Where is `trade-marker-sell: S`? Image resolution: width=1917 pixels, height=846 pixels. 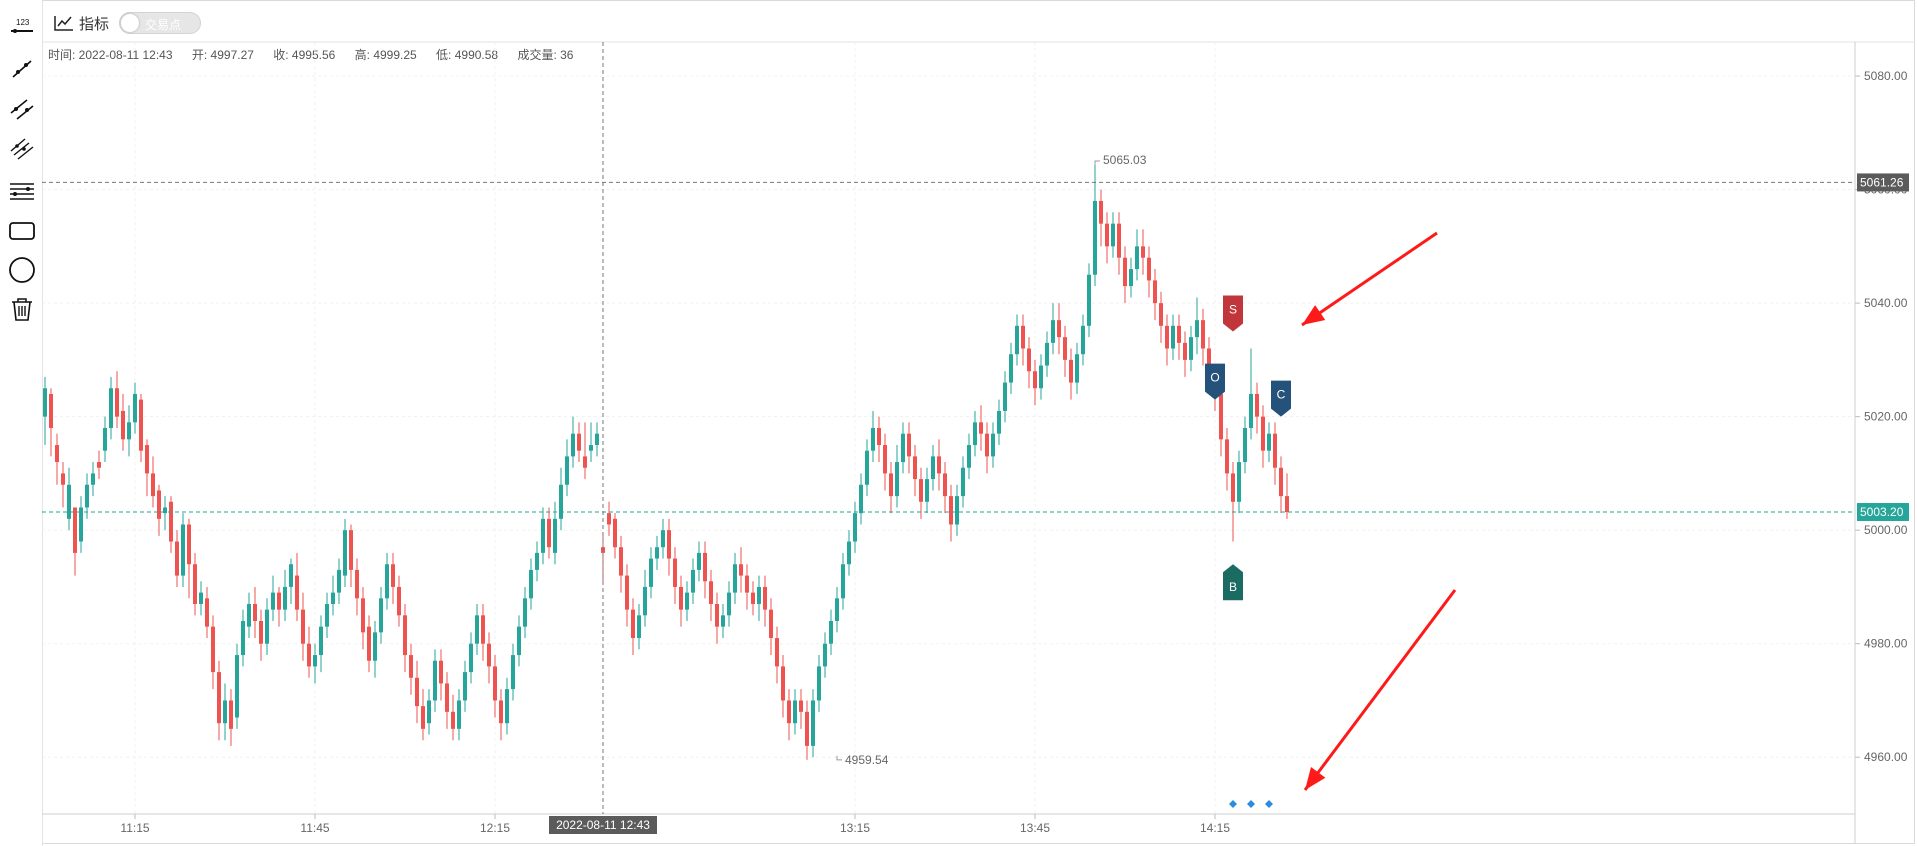 trade-marker-sell: S is located at coordinates (1233, 313).